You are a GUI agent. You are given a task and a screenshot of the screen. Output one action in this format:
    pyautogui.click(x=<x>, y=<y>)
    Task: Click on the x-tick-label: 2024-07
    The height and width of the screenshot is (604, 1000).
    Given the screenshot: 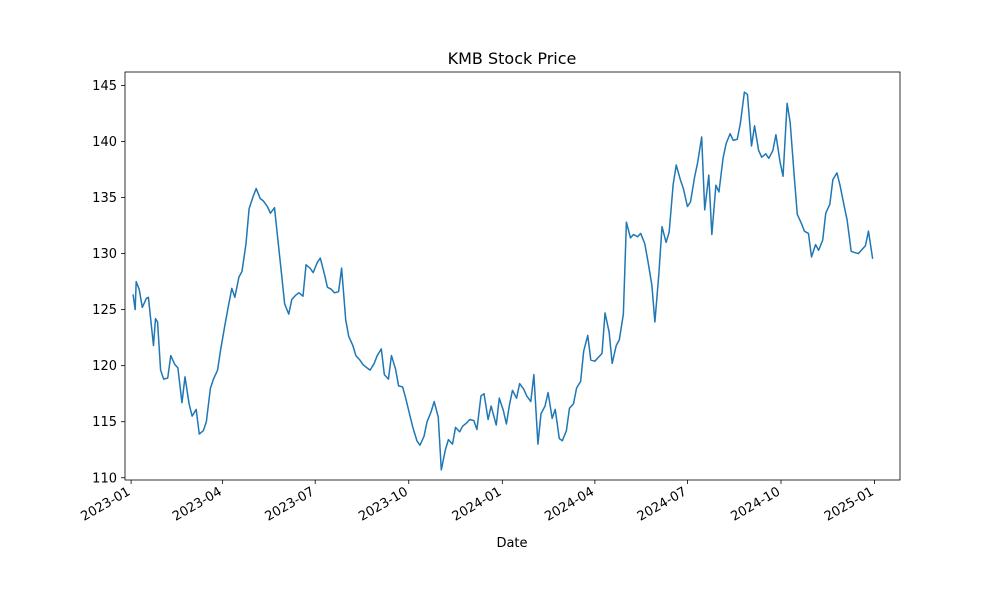 What is the action you would take?
    pyautogui.click(x=662, y=504)
    